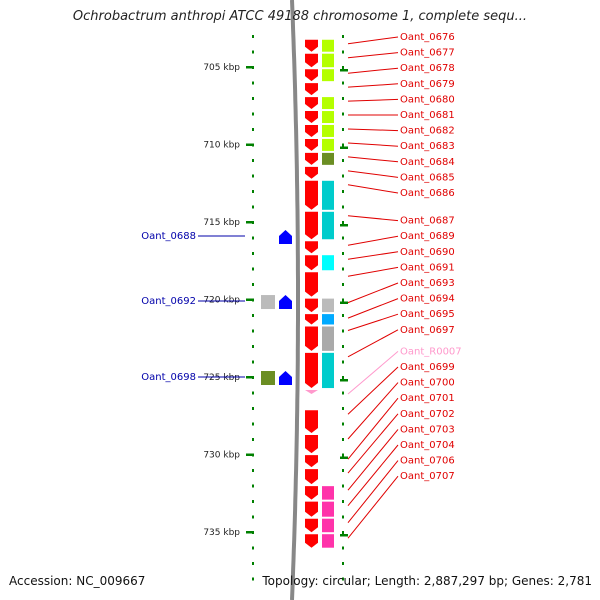 The image size is (600, 600). Describe the element at coordinates (221, 456) in the screenshot. I see `kbp-label: 730 kbp` at that location.